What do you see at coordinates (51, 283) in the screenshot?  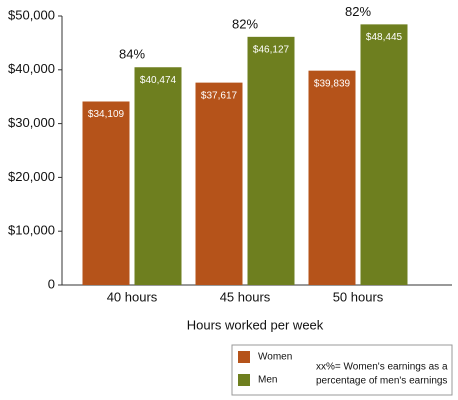 I see `y-tick-label: 0` at bounding box center [51, 283].